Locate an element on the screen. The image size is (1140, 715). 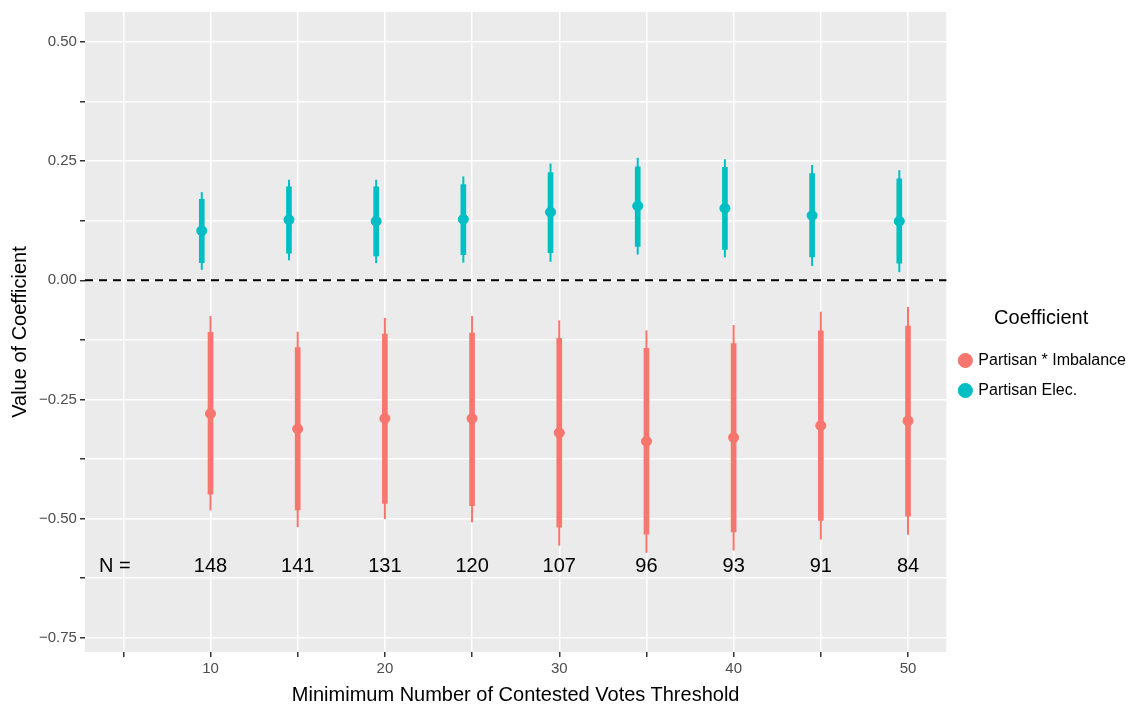
annotation: 141 is located at coordinates (298, 564).